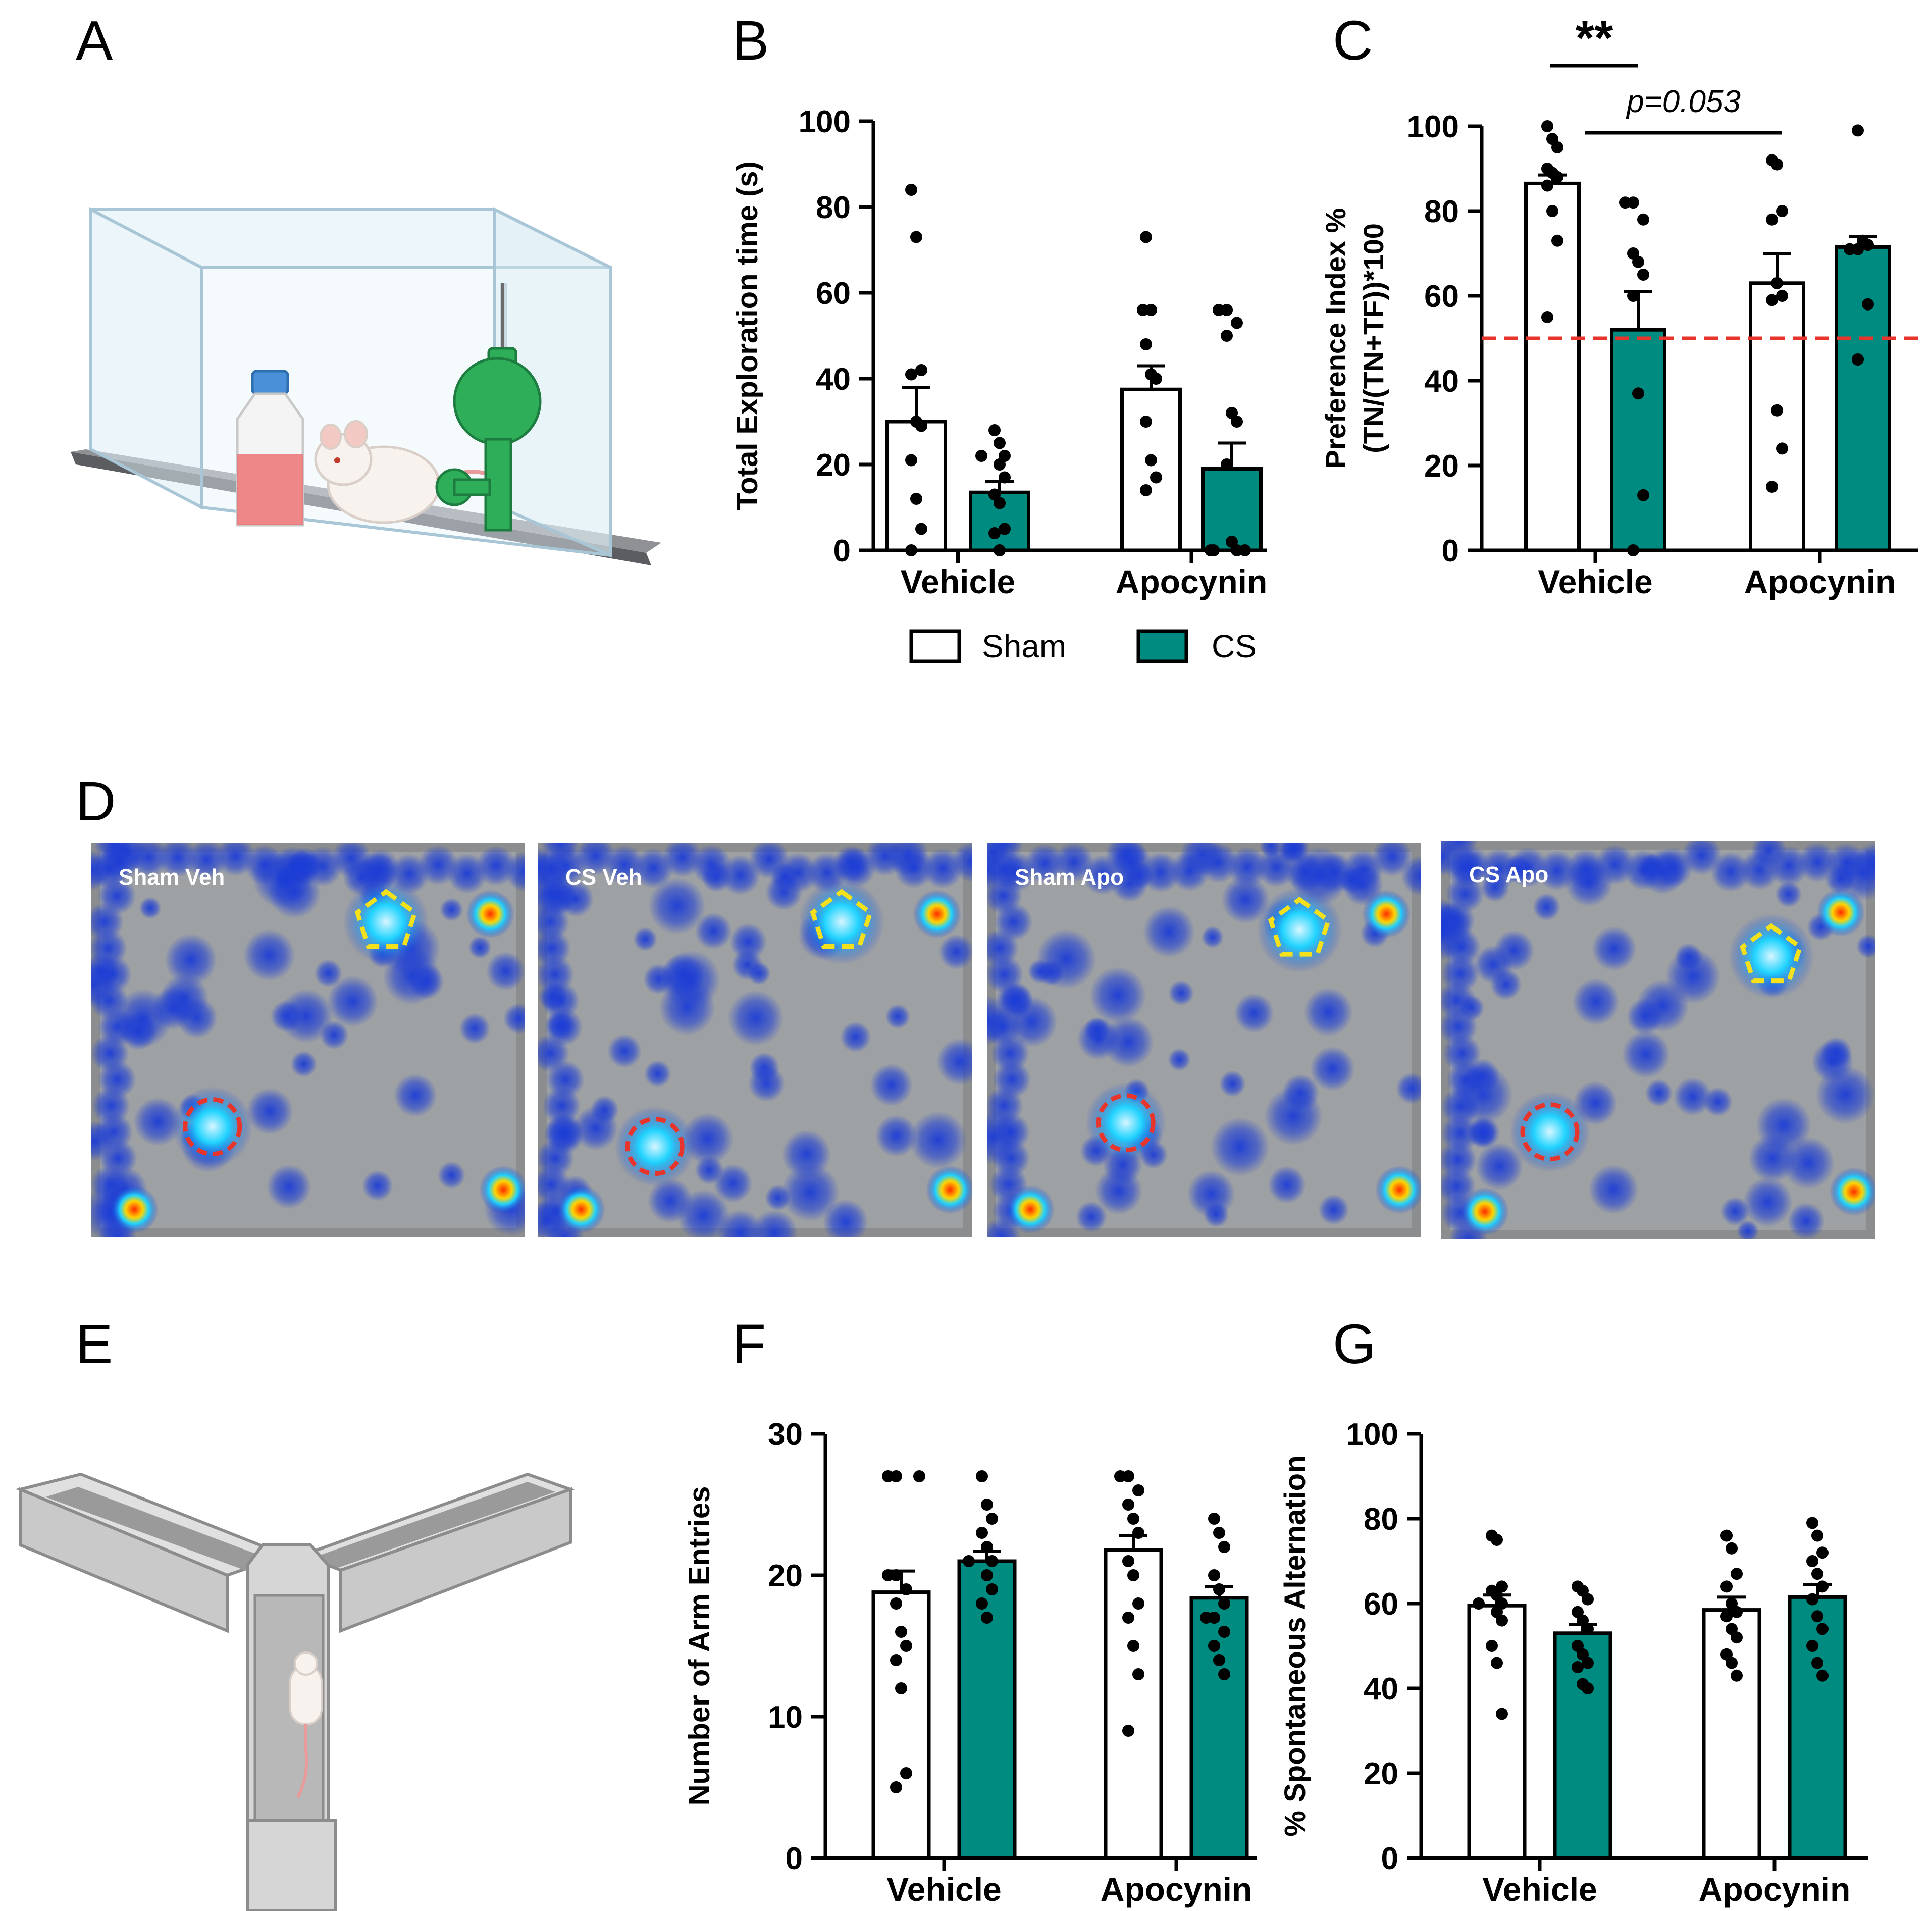 The height and width of the screenshot is (1911, 1932). What do you see at coordinates (935, 646) in the screenshot?
I see `legend-sham-swatch` at bounding box center [935, 646].